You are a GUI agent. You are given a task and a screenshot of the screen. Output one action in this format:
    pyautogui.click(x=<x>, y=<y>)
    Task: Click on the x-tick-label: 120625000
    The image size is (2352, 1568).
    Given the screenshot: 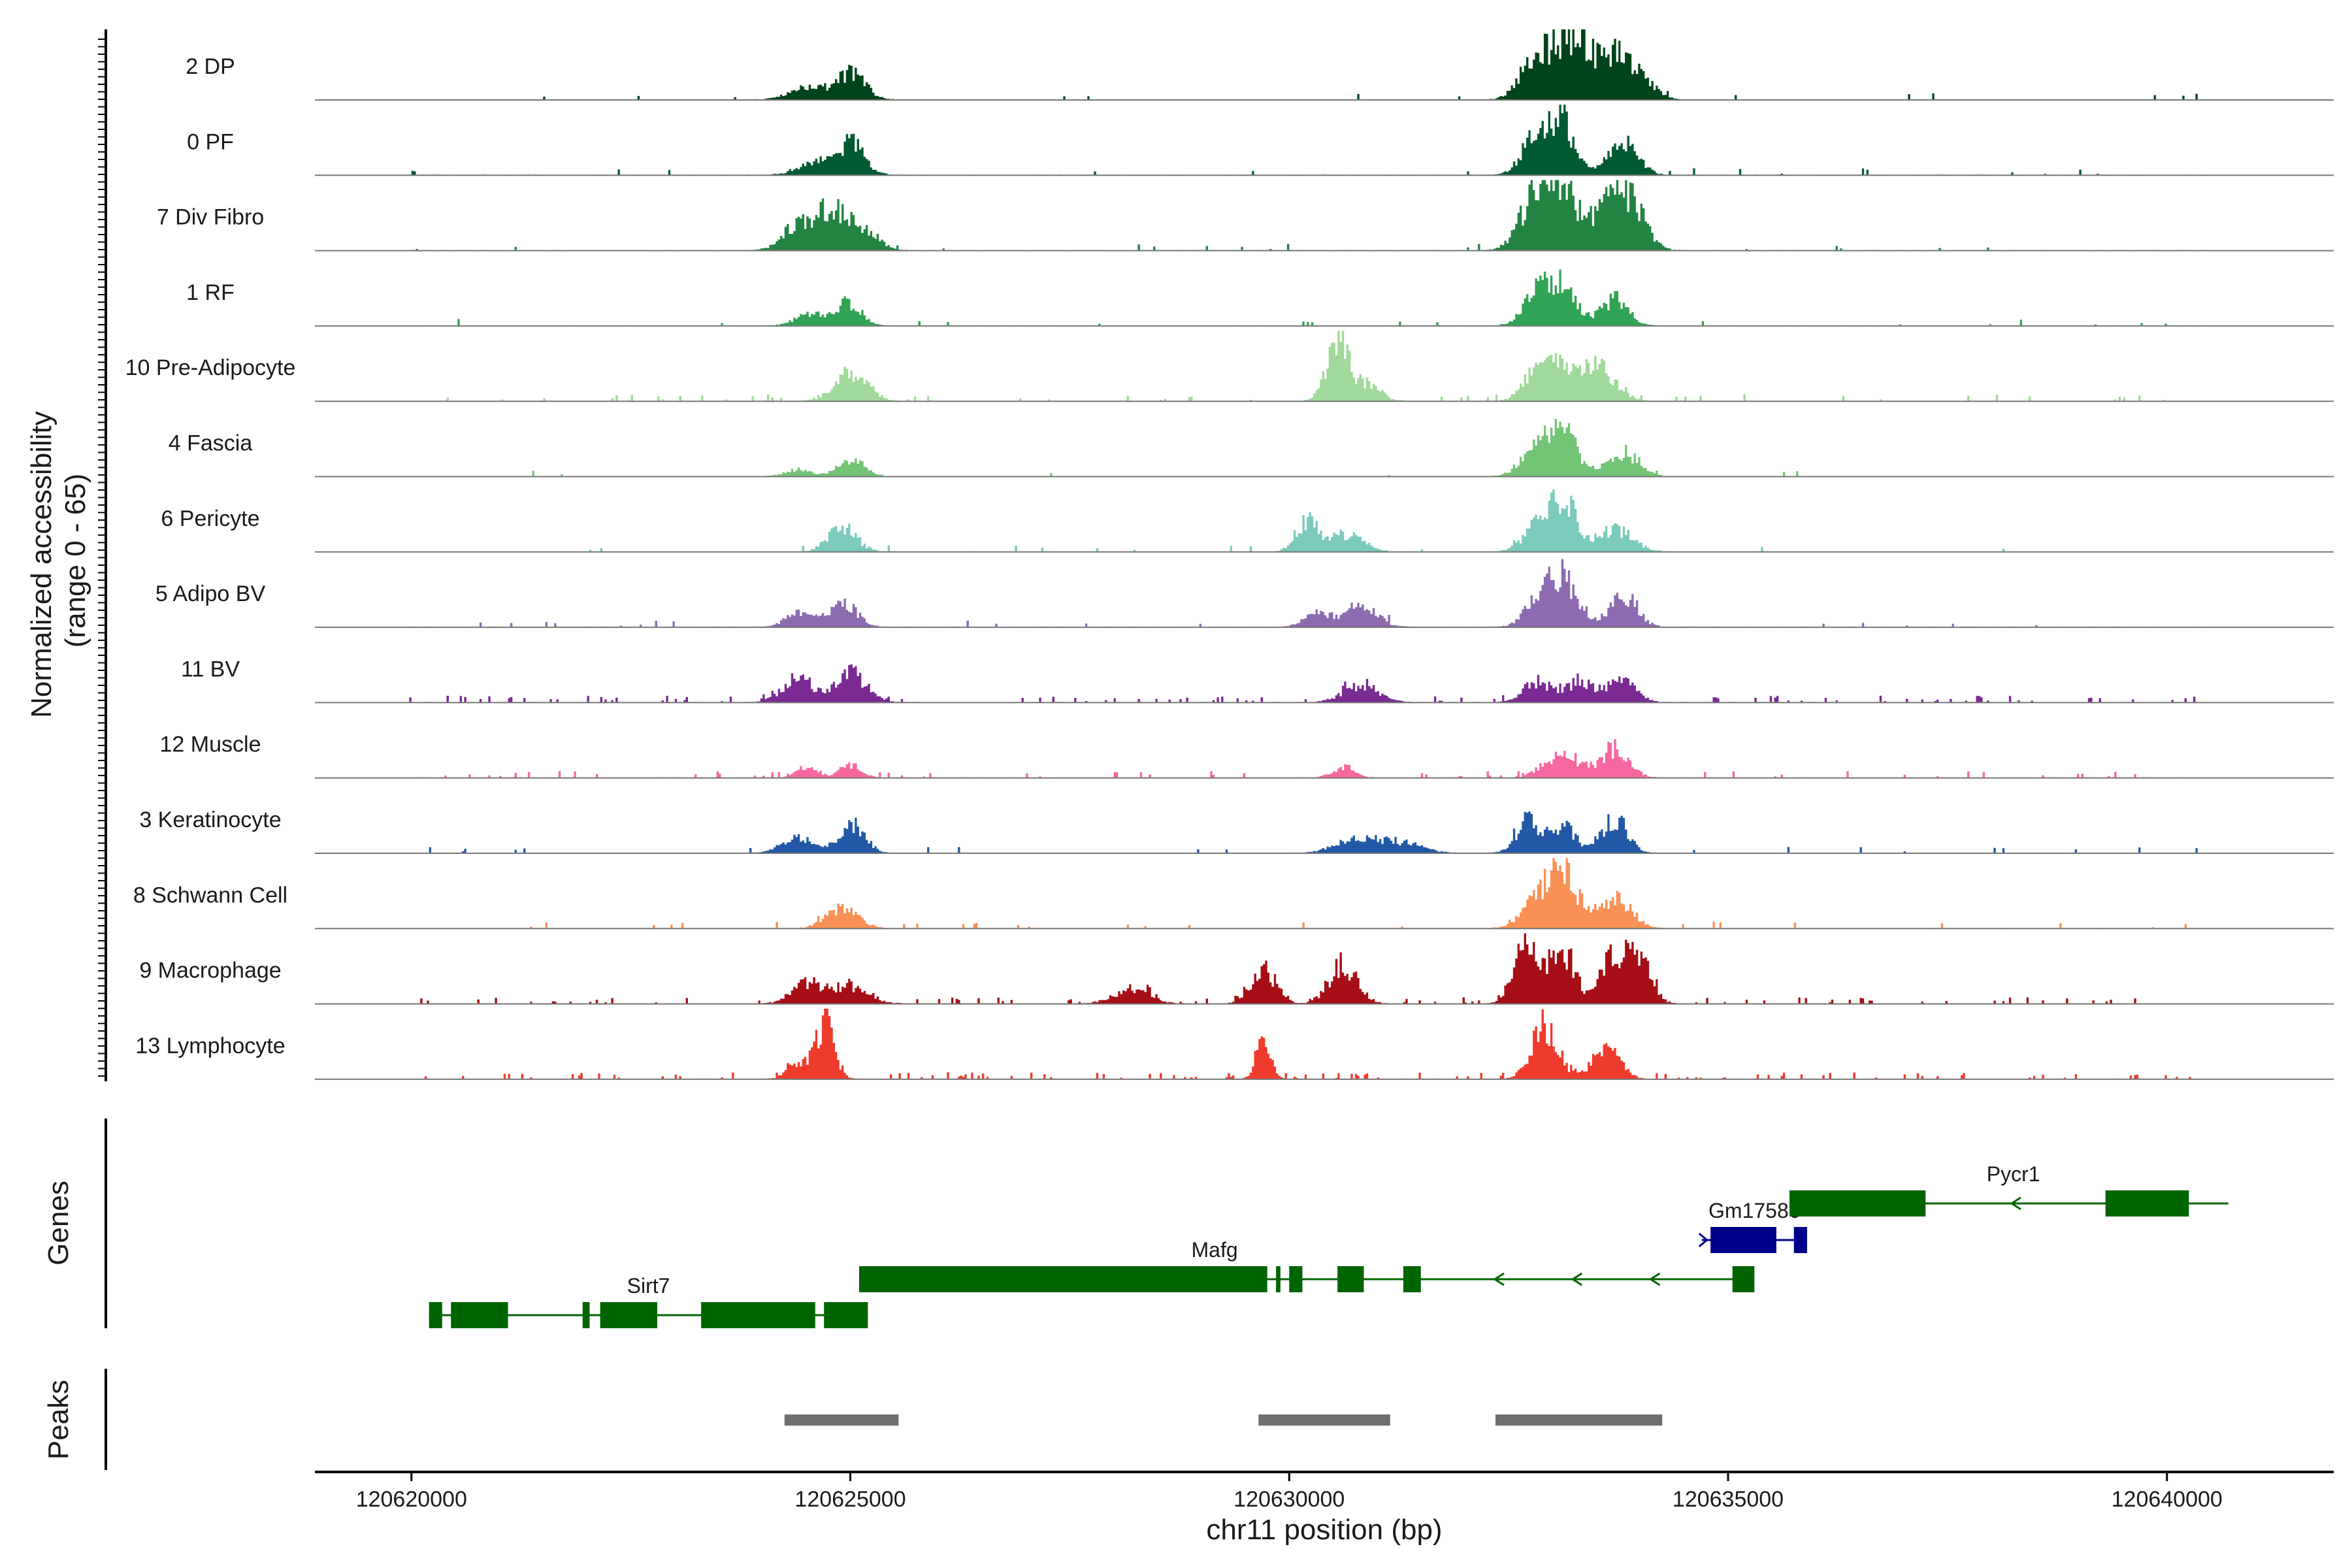 What is the action you would take?
    pyautogui.click(x=850, y=1499)
    